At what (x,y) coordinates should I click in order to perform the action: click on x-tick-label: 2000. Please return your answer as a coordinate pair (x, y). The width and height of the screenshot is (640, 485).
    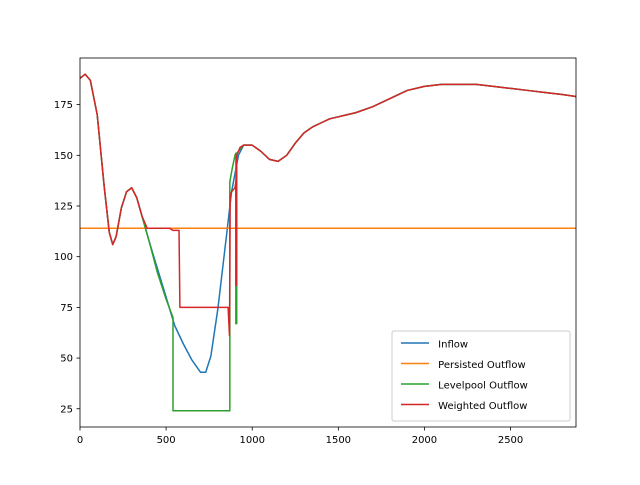
    Looking at the image, I should click on (424, 440).